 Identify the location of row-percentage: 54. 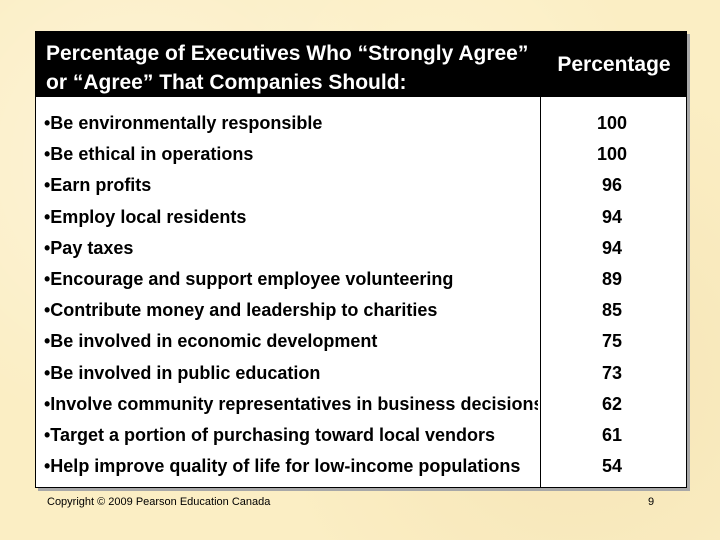
(612, 466).